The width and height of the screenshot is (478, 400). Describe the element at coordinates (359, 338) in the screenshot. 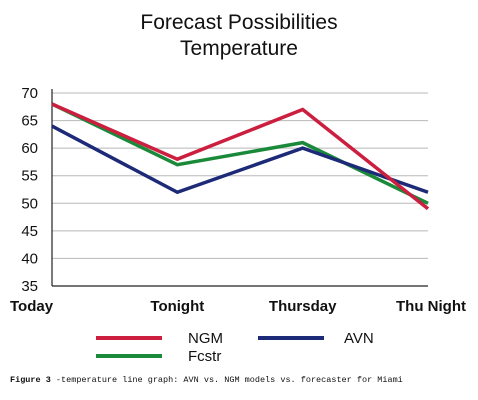

I see `legend-label-avn: AVN` at that location.